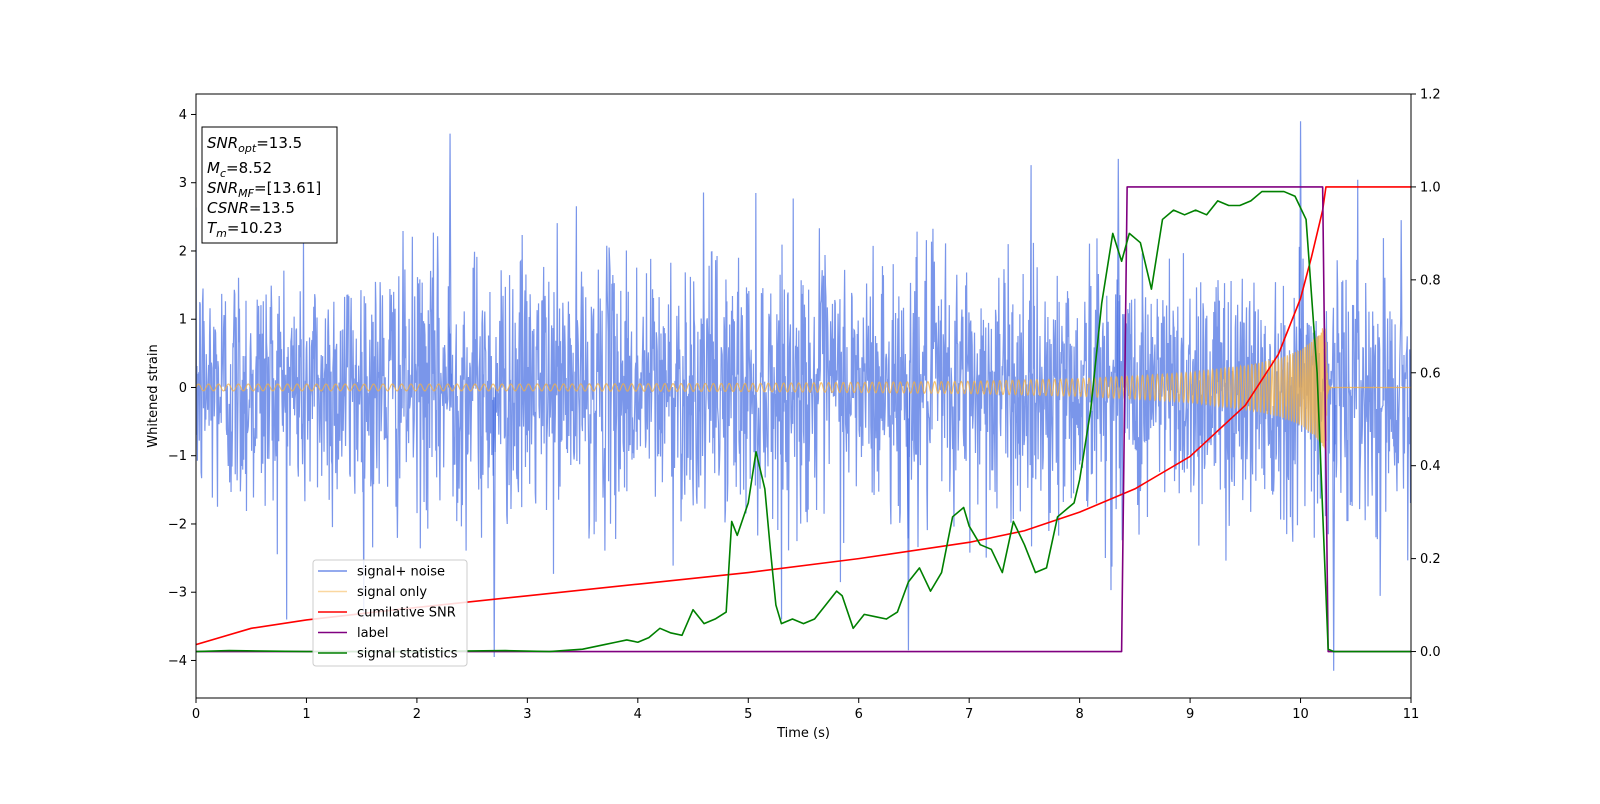 The image size is (1600, 804). I want to click on y-left-tick-label: 0, so click(183, 388).